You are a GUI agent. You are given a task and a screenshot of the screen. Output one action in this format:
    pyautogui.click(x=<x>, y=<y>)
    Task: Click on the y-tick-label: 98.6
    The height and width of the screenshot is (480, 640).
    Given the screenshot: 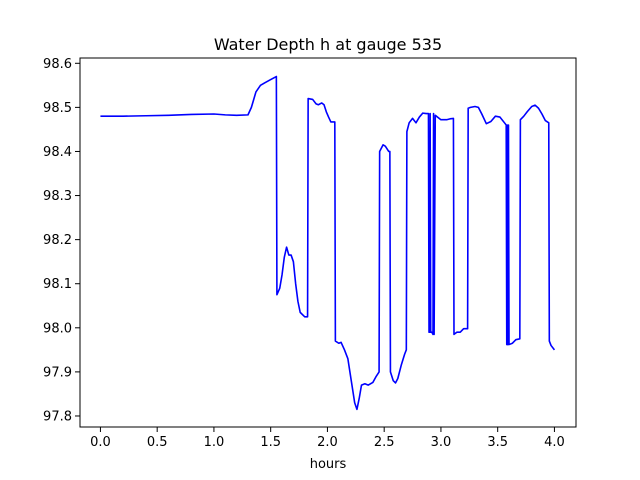 What is the action you would take?
    pyautogui.click(x=57, y=64)
    